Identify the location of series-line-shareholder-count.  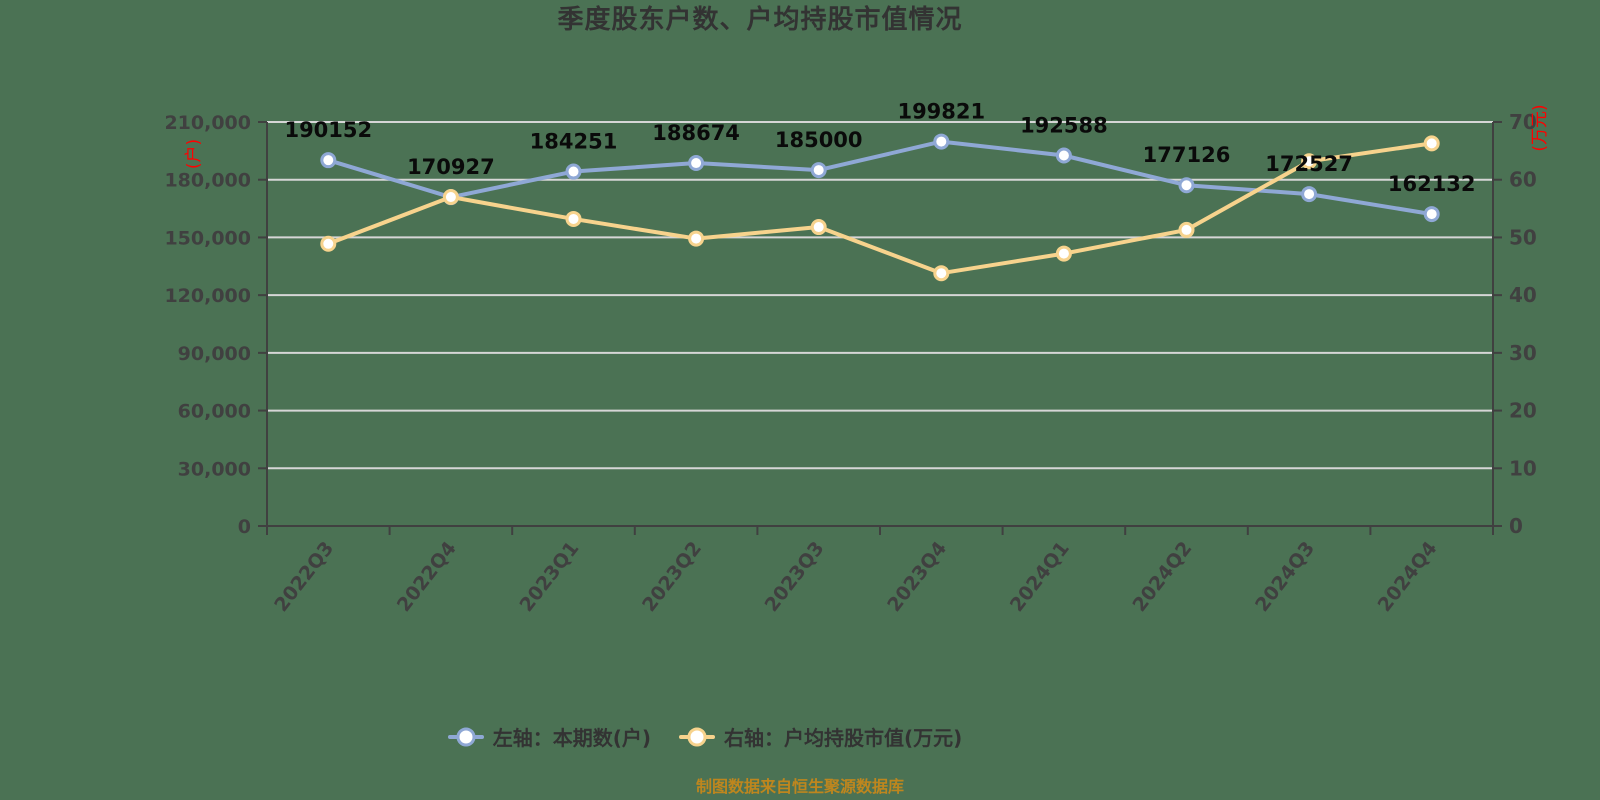
(880, 178).